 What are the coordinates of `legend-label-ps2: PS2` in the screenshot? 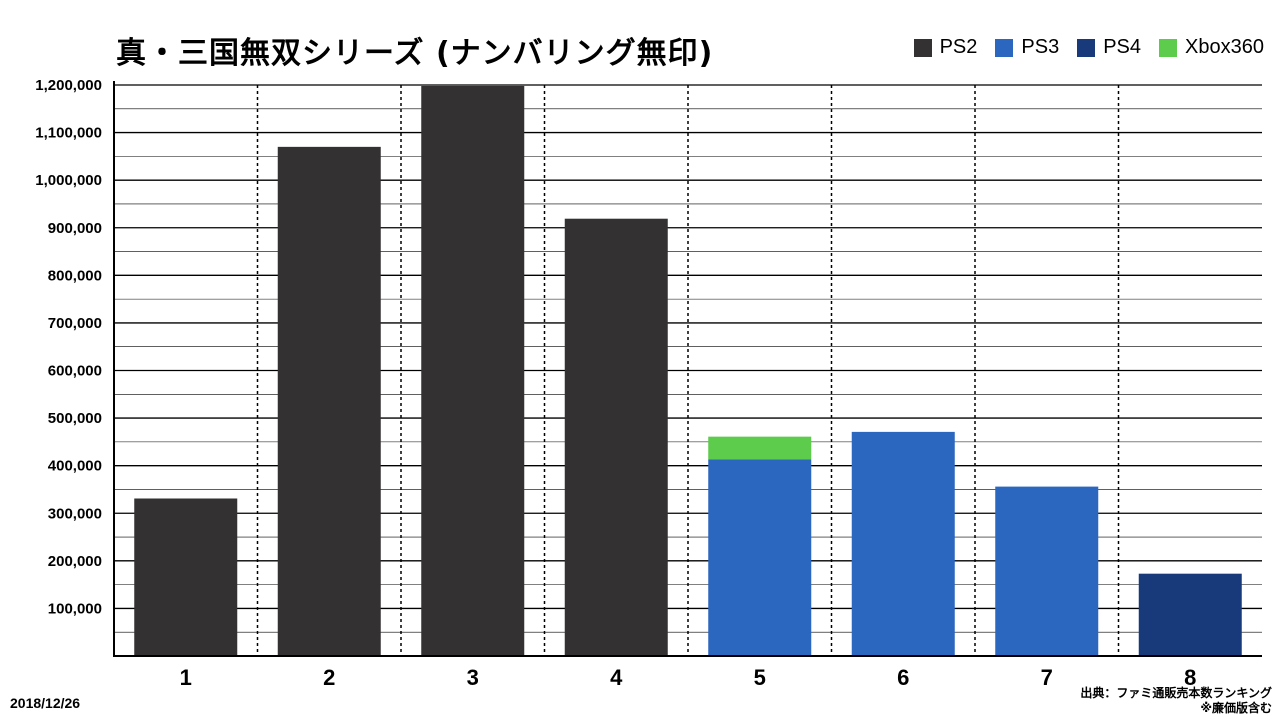 It's located at (958, 47).